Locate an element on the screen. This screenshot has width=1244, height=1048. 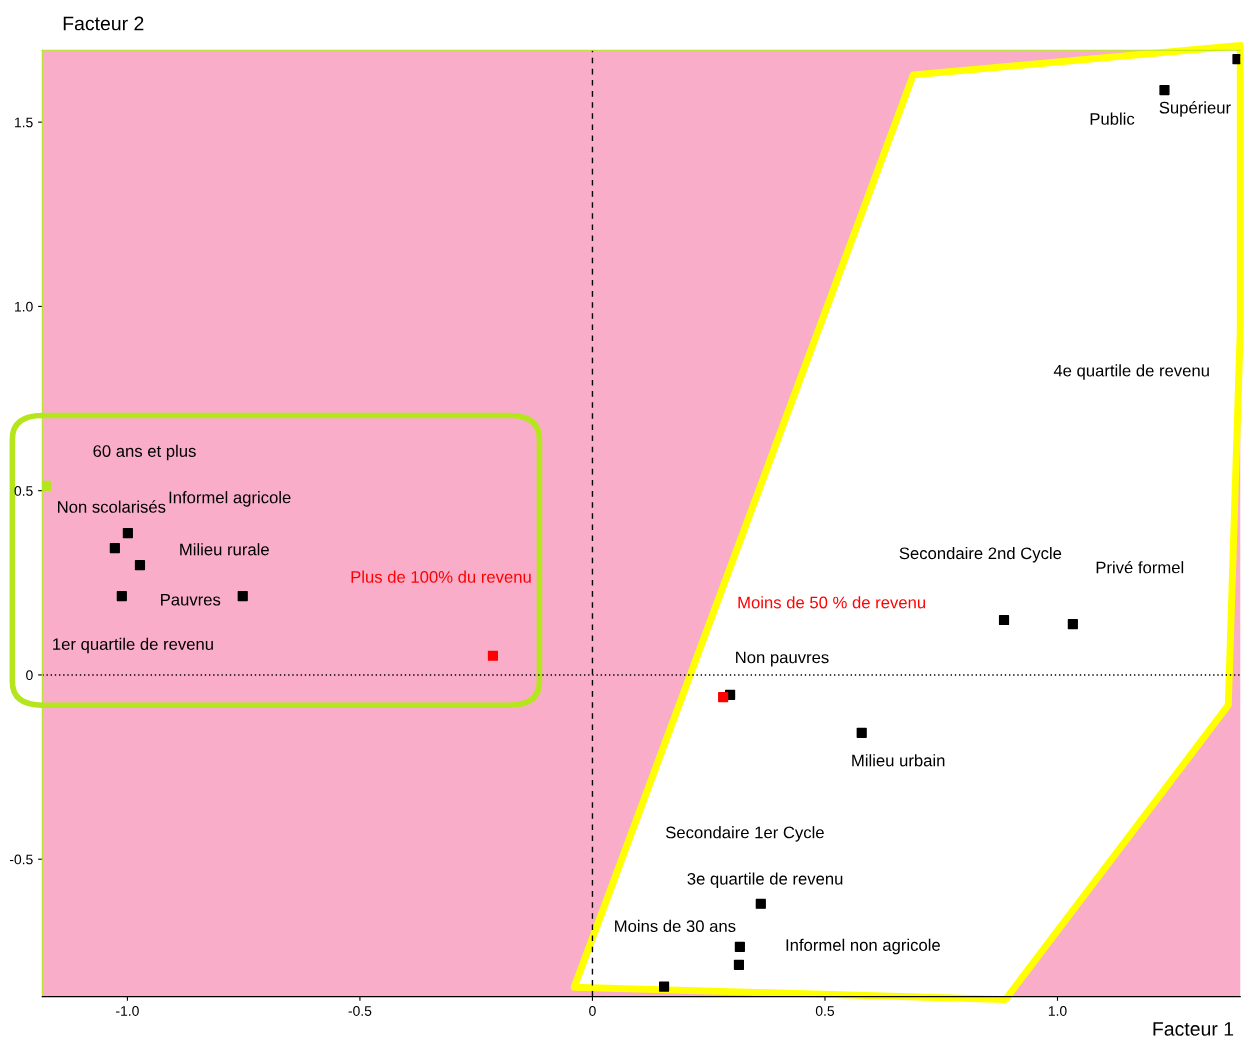
x-tick-label: -0.5 is located at coordinates (360, 1011).